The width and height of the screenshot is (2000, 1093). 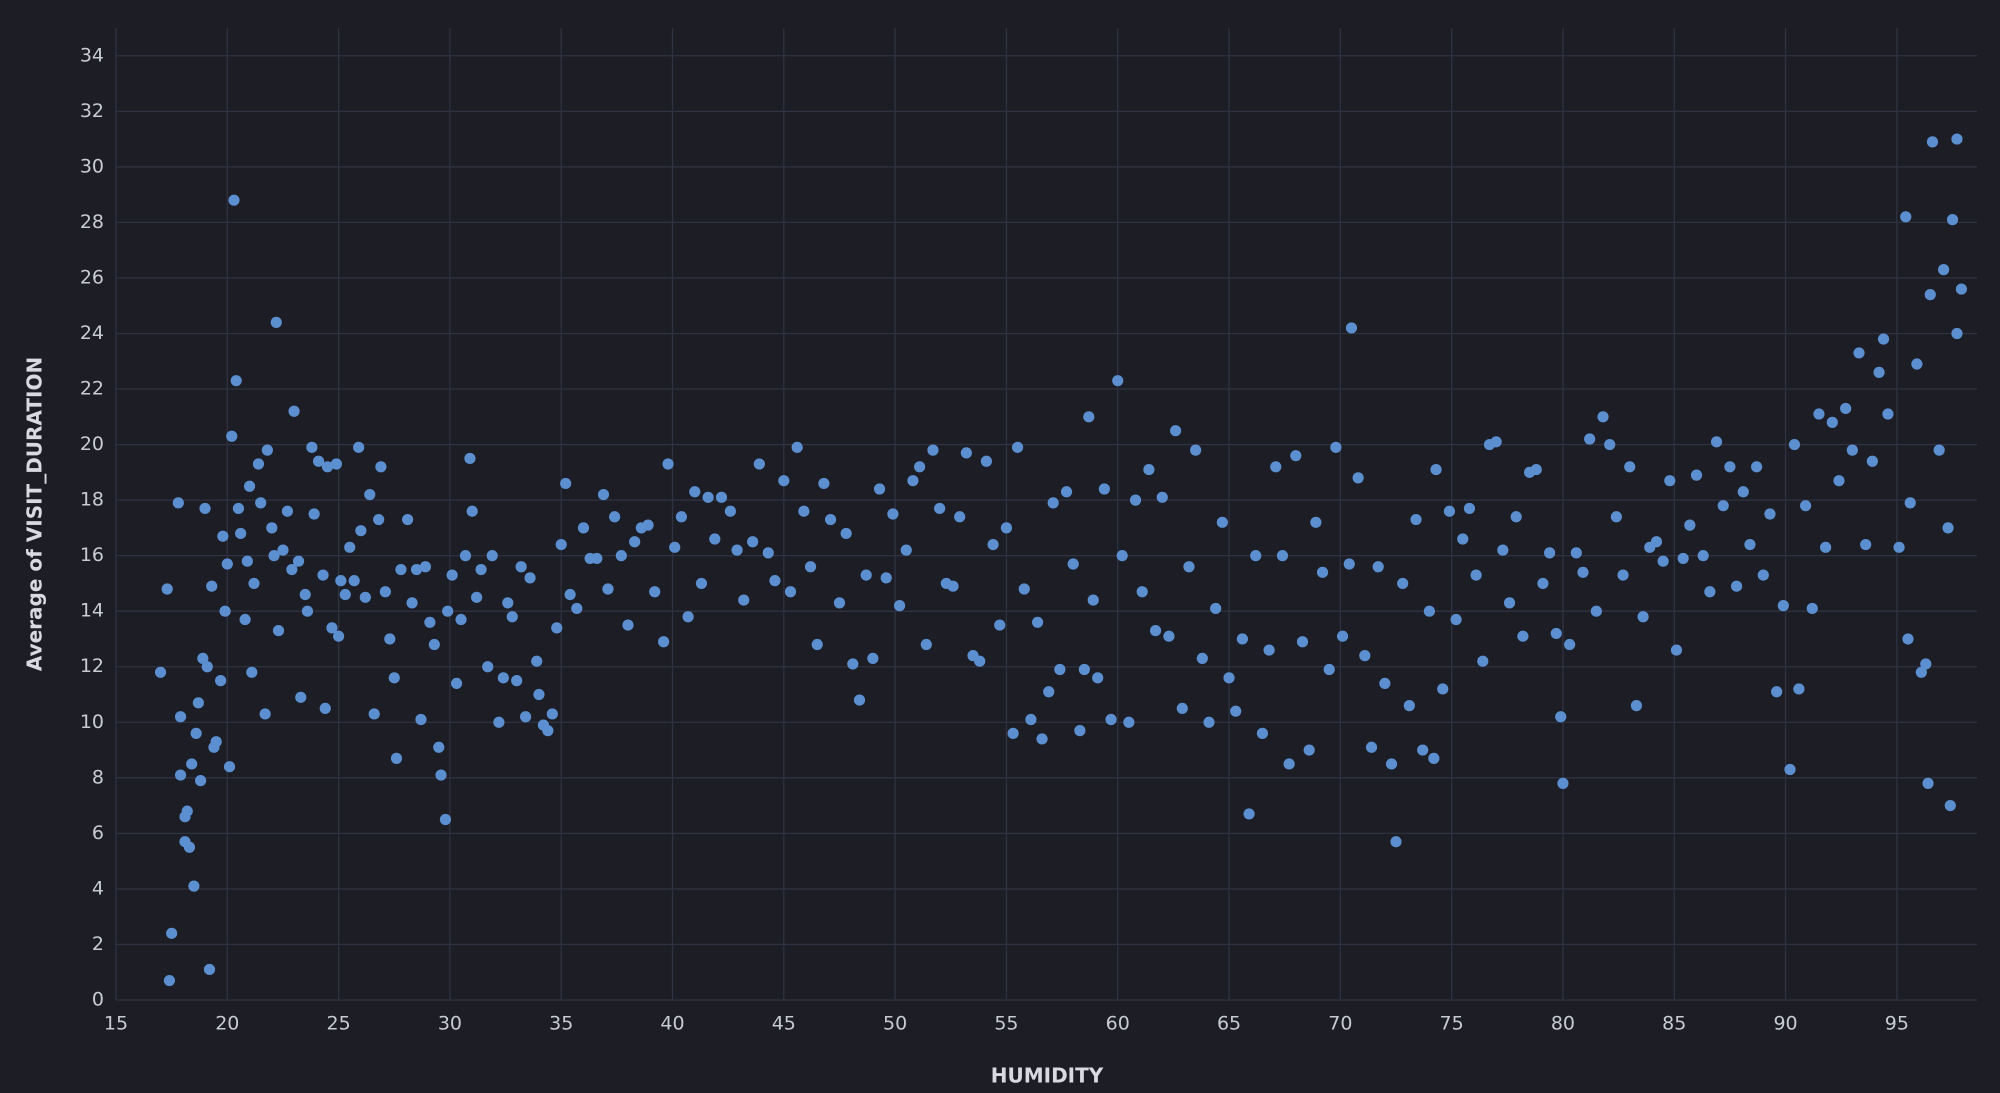 What do you see at coordinates (92, 389) in the screenshot?
I see `y-tick-label: 22` at bounding box center [92, 389].